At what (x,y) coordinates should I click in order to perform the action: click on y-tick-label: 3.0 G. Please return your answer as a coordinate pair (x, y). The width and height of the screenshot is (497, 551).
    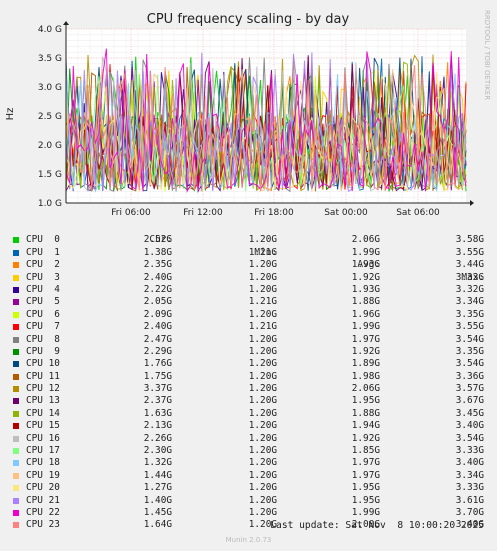
    Looking at the image, I should click on (50, 88).